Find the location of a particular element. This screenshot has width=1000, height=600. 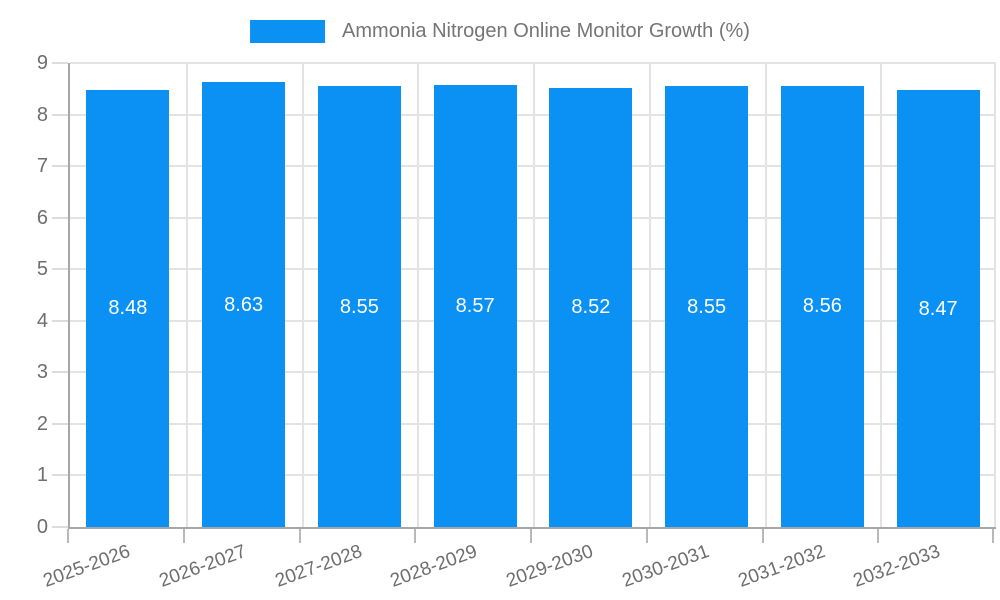

y-tick-label: 0 is located at coordinates (42, 527).